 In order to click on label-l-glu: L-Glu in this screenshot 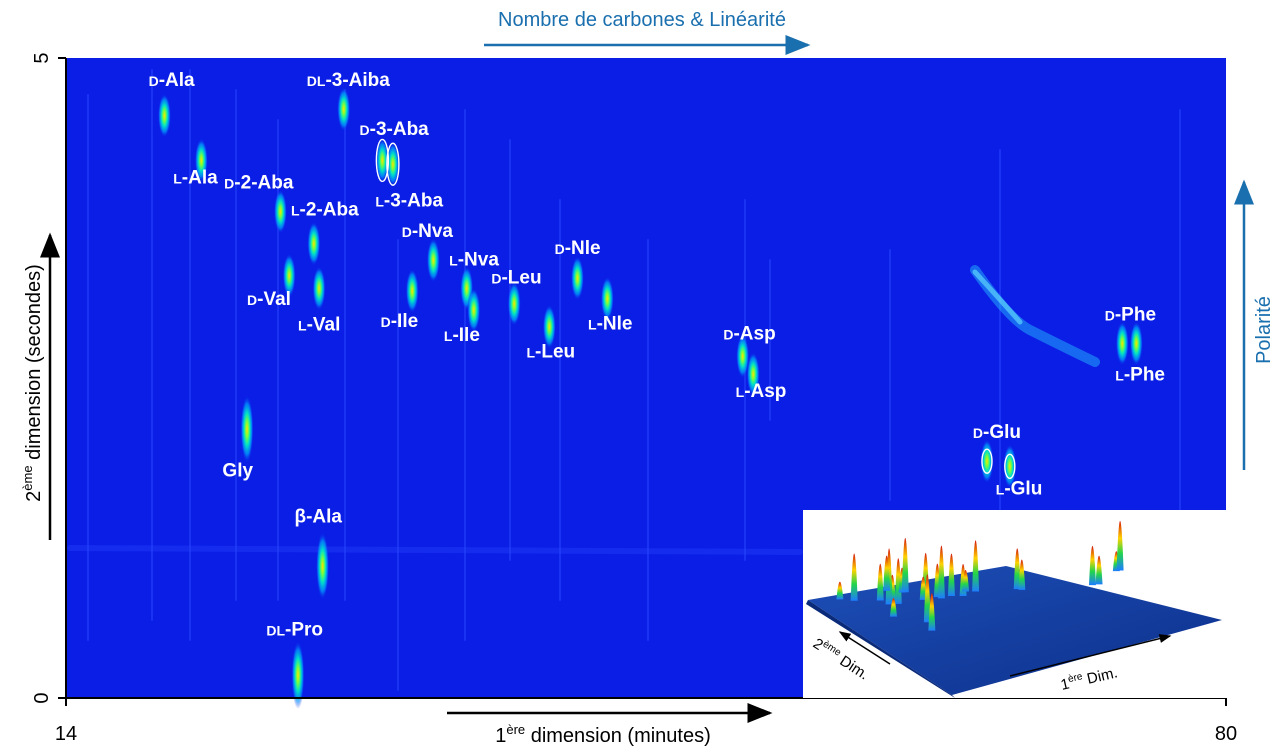, I will do `click(1019, 488)`.